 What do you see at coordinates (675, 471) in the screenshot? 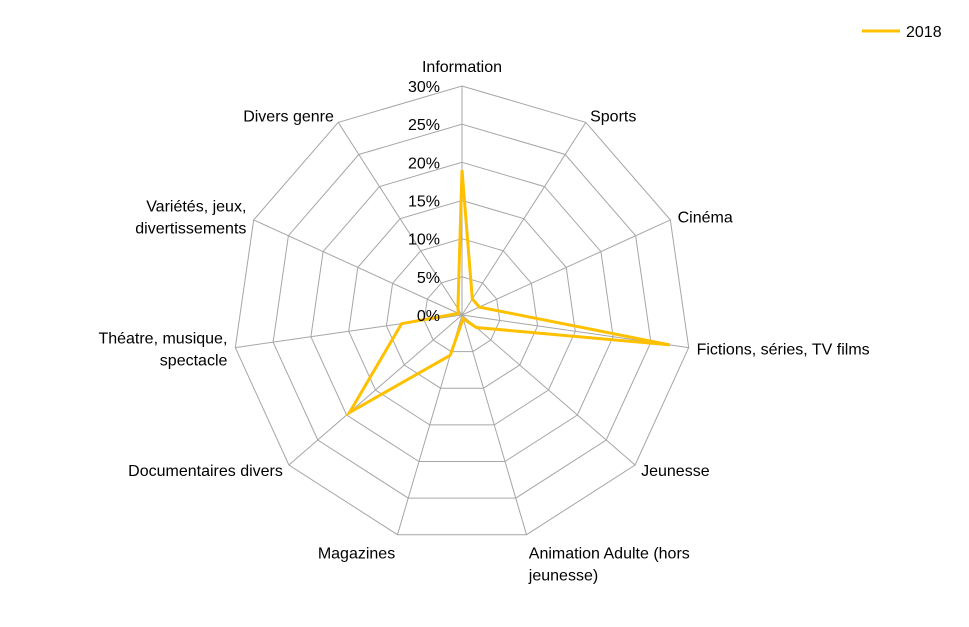
I see `category-label: Jeunesse` at bounding box center [675, 471].